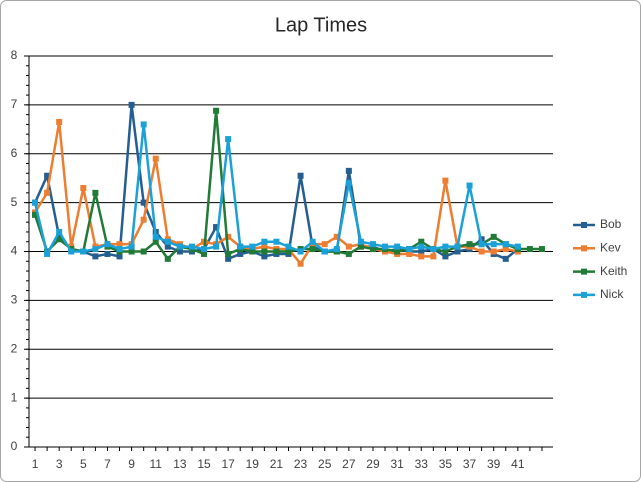  Describe the element at coordinates (204, 464) in the screenshot. I see `x-tick-label: 15` at that location.